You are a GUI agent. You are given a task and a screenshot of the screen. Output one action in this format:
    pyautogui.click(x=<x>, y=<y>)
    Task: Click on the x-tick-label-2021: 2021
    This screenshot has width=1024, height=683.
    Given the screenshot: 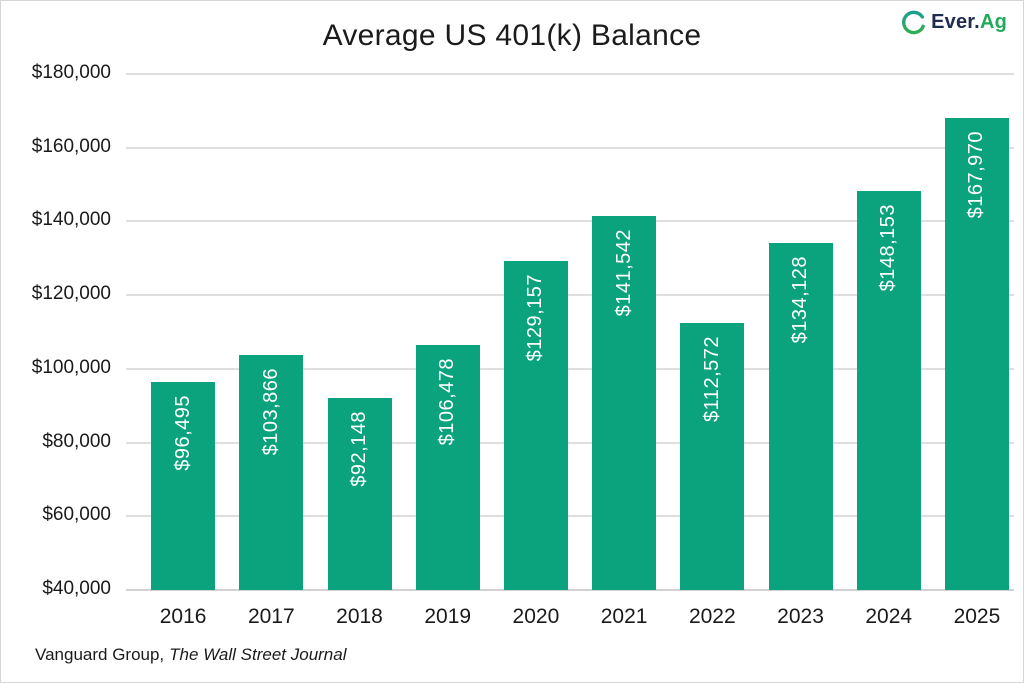 What is the action you would take?
    pyautogui.click(x=624, y=616)
    